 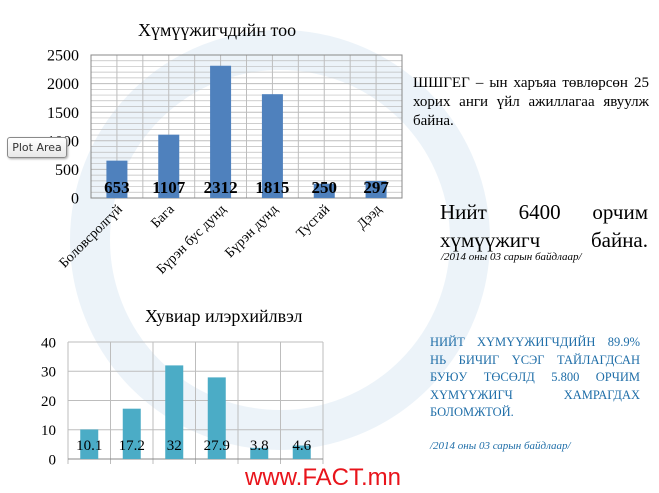 What do you see at coordinates (63, 84) in the screenshot?
I see `y-tick-label: 2000` at bounding box center [63, 84].